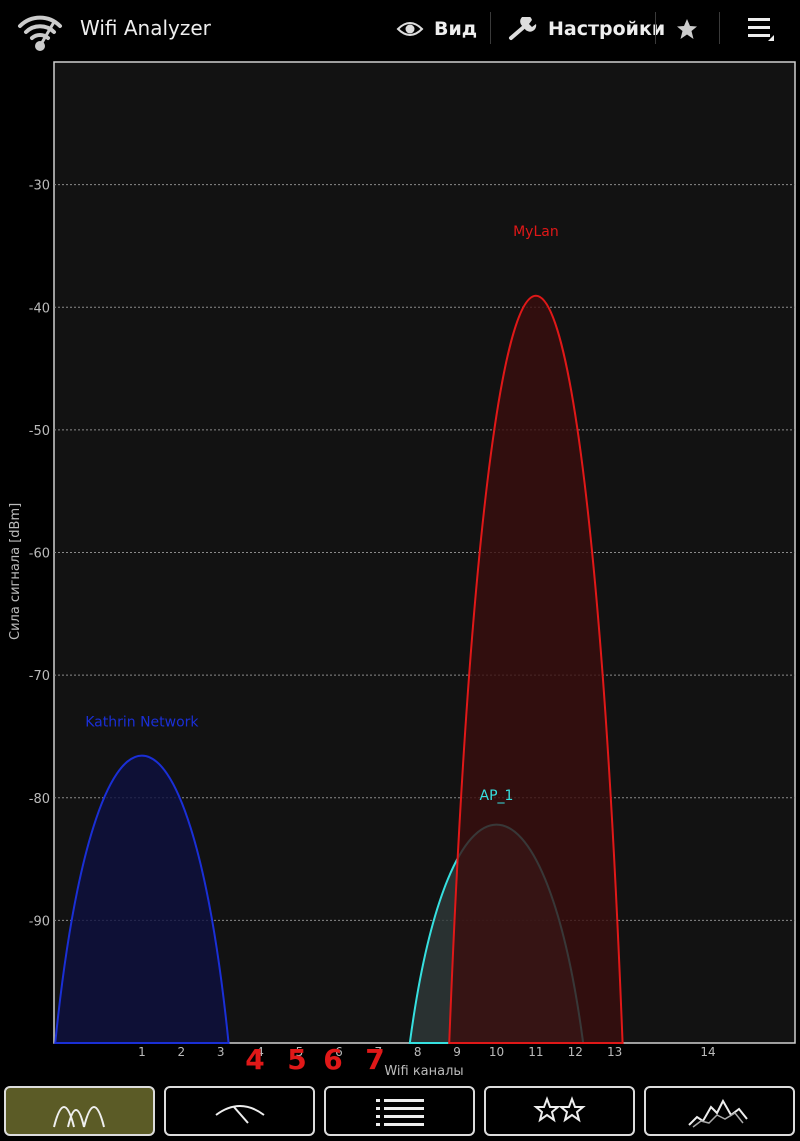 This screenshot has height=1141, width=800. I want to click on tab-time-graph, so click(719, 1111).